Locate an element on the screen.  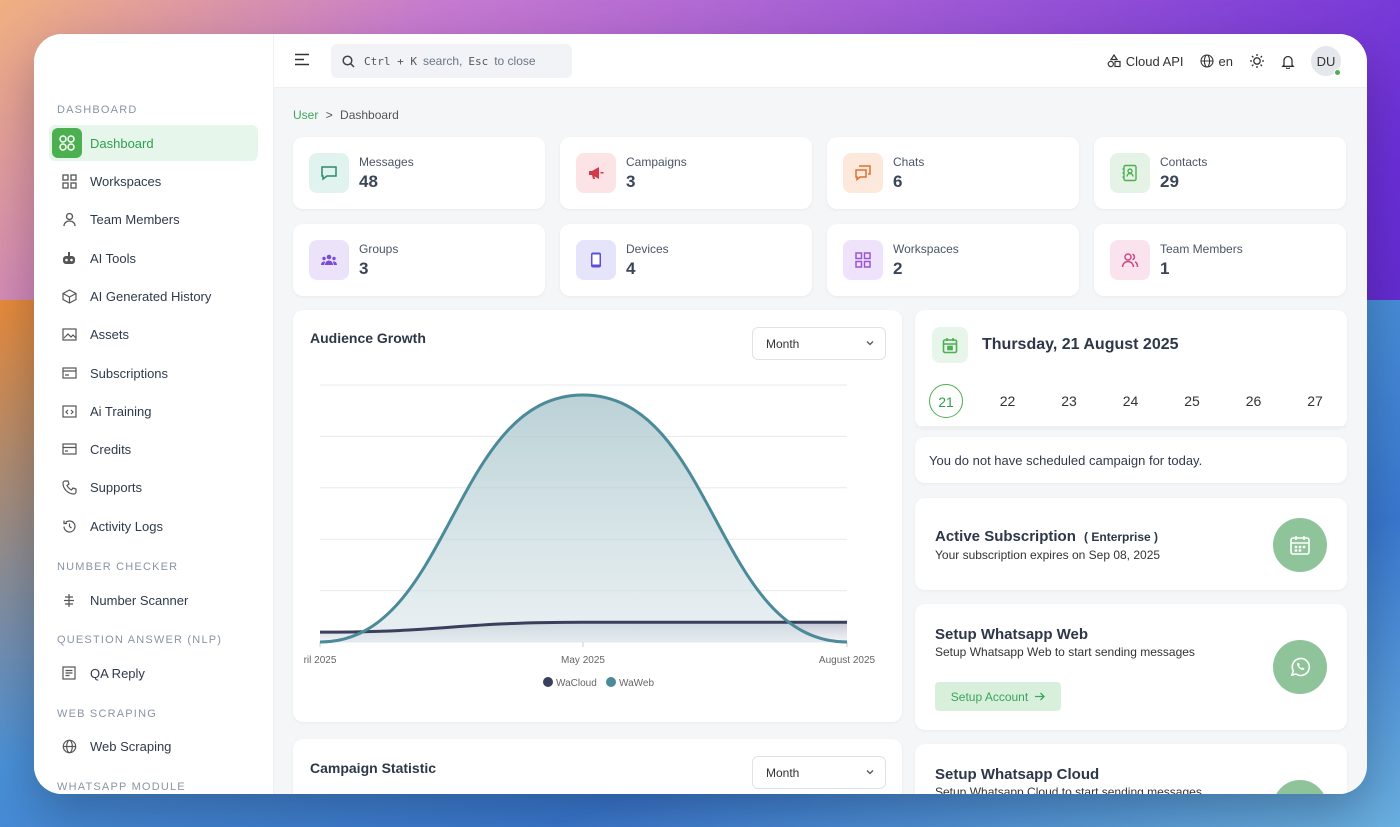
code-window-icon is located at coordinates (69, 411).